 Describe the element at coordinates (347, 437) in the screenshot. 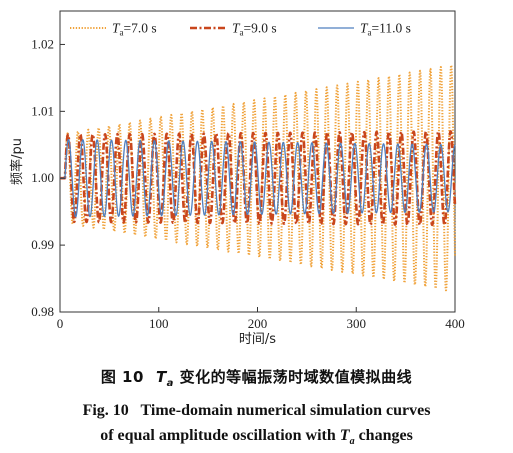

I see `caption-english-symbol: Ta` at that location.